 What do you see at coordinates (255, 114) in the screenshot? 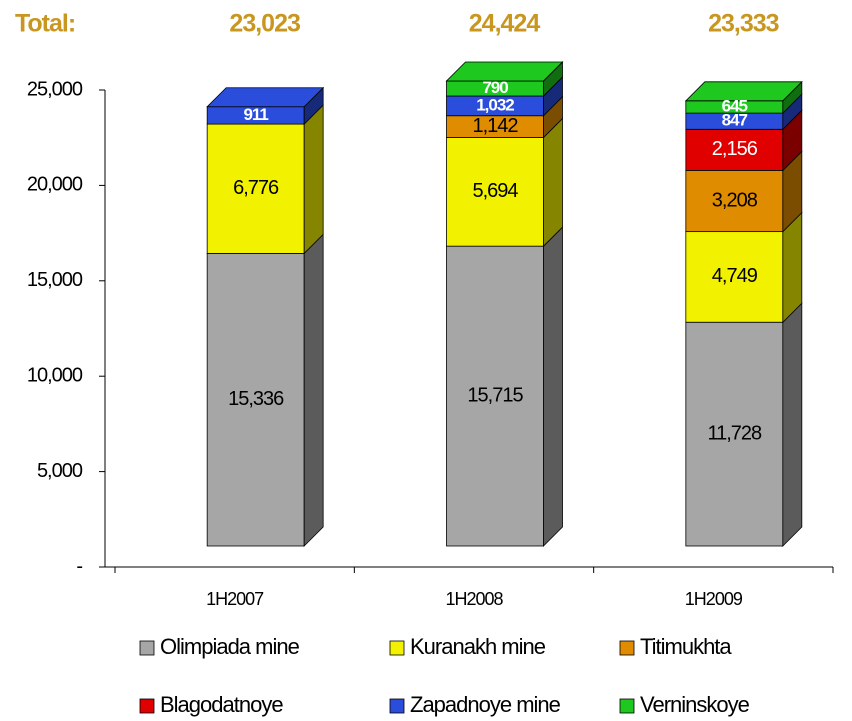
I see `data-label: 911` at bounding box center [255, 114].